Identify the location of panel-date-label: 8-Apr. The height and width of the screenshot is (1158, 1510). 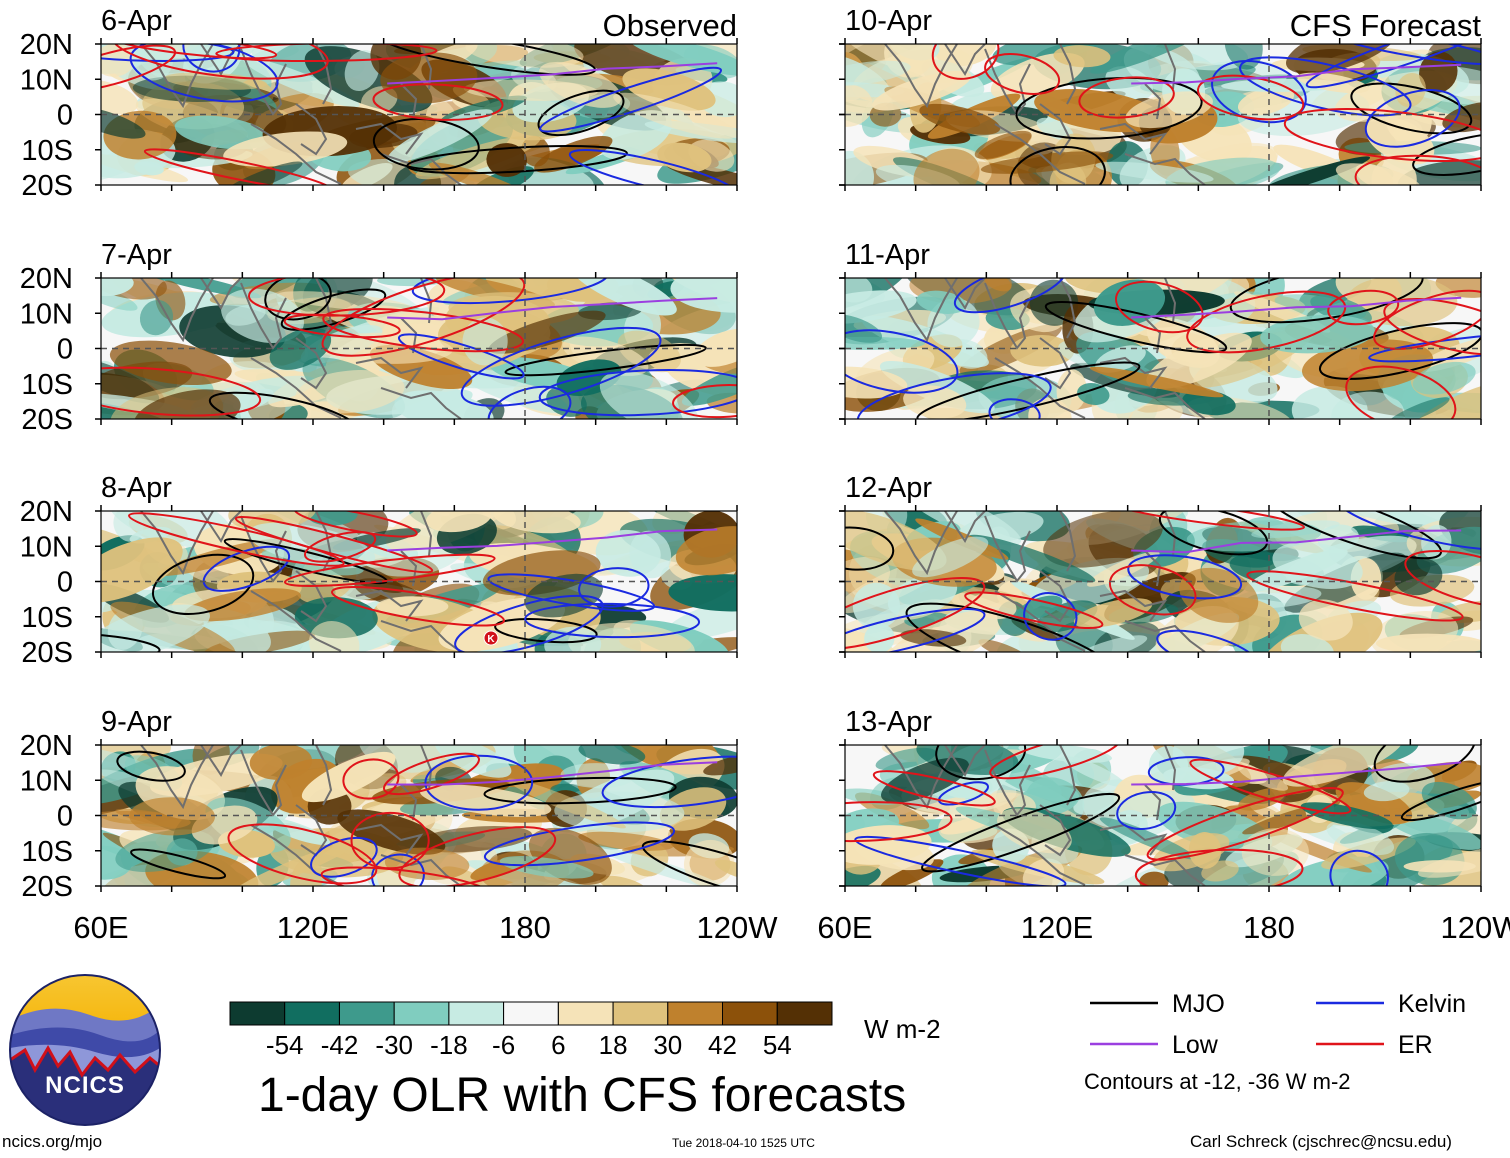
(136, 488).